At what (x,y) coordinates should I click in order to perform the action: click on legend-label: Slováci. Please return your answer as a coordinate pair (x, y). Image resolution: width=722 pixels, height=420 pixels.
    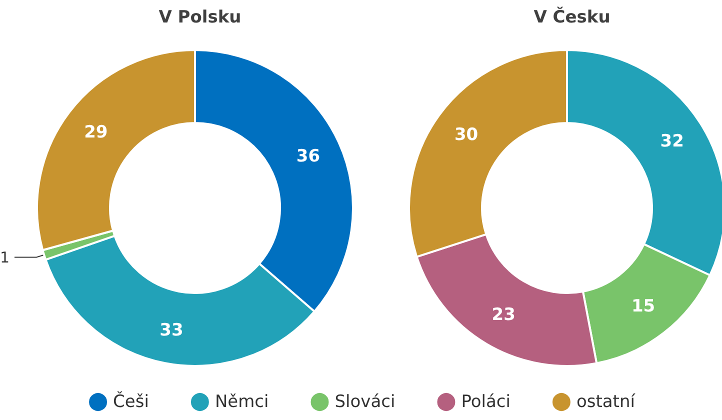
    Looking at the image, I should click on (365, 402).